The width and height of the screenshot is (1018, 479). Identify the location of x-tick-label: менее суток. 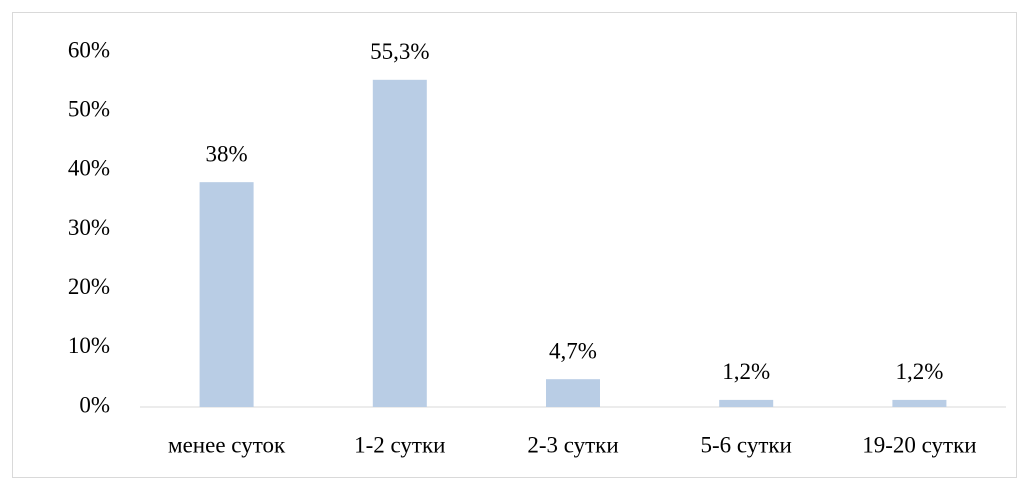
(227, 444).